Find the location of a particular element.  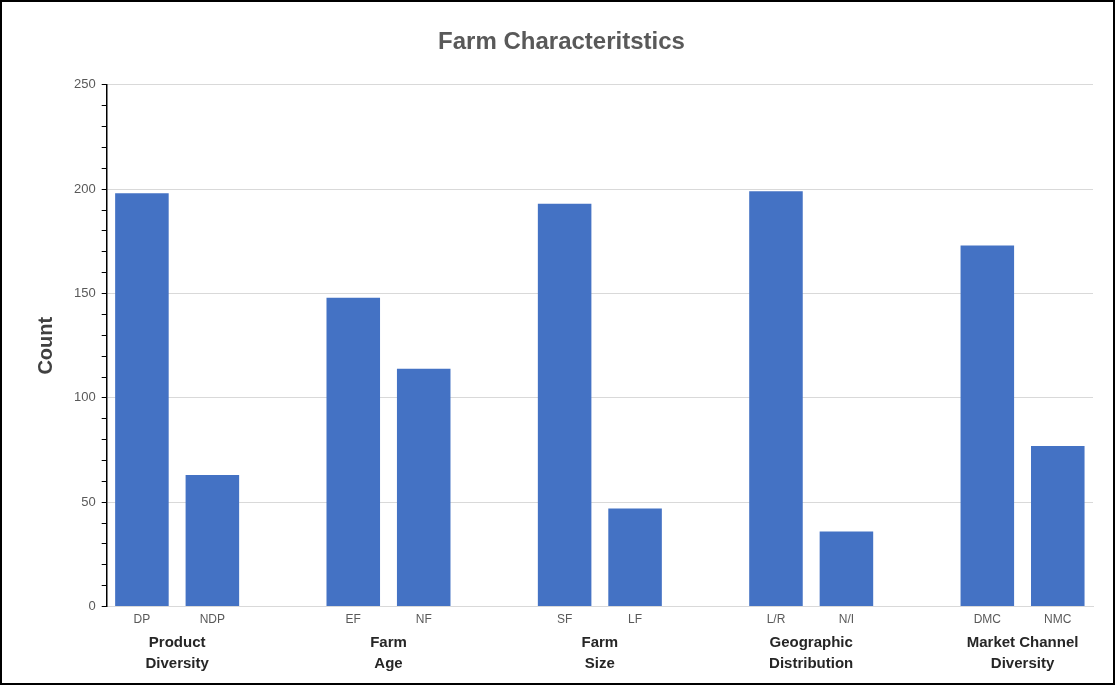

y-tick-label: 250 is located at coordinates (84, 84).